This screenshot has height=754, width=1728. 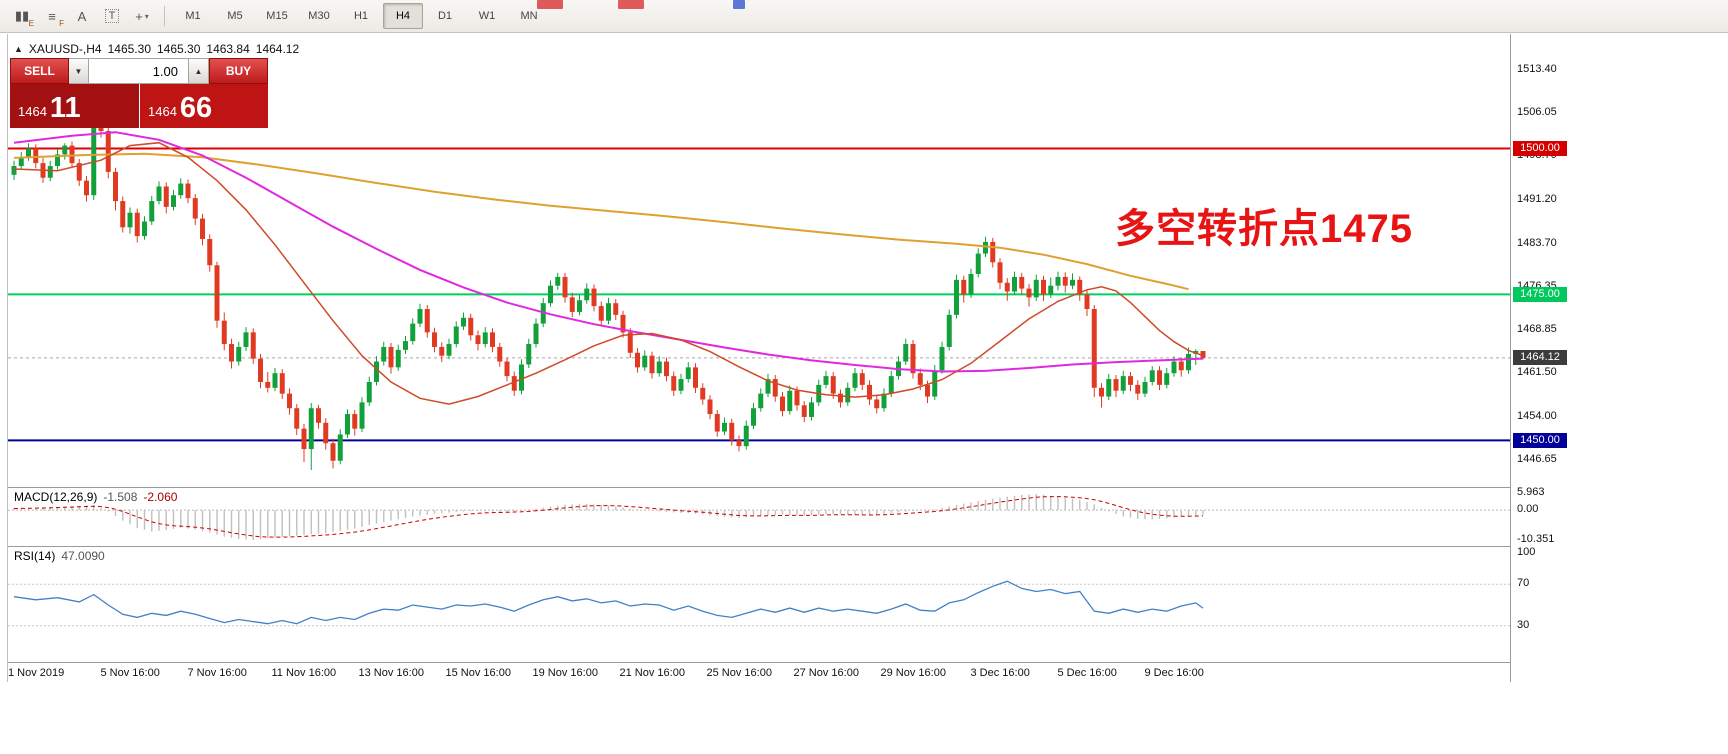 I want to click on symbol-period-label: XAUUSD-,H4, so click(x=65, y=49).